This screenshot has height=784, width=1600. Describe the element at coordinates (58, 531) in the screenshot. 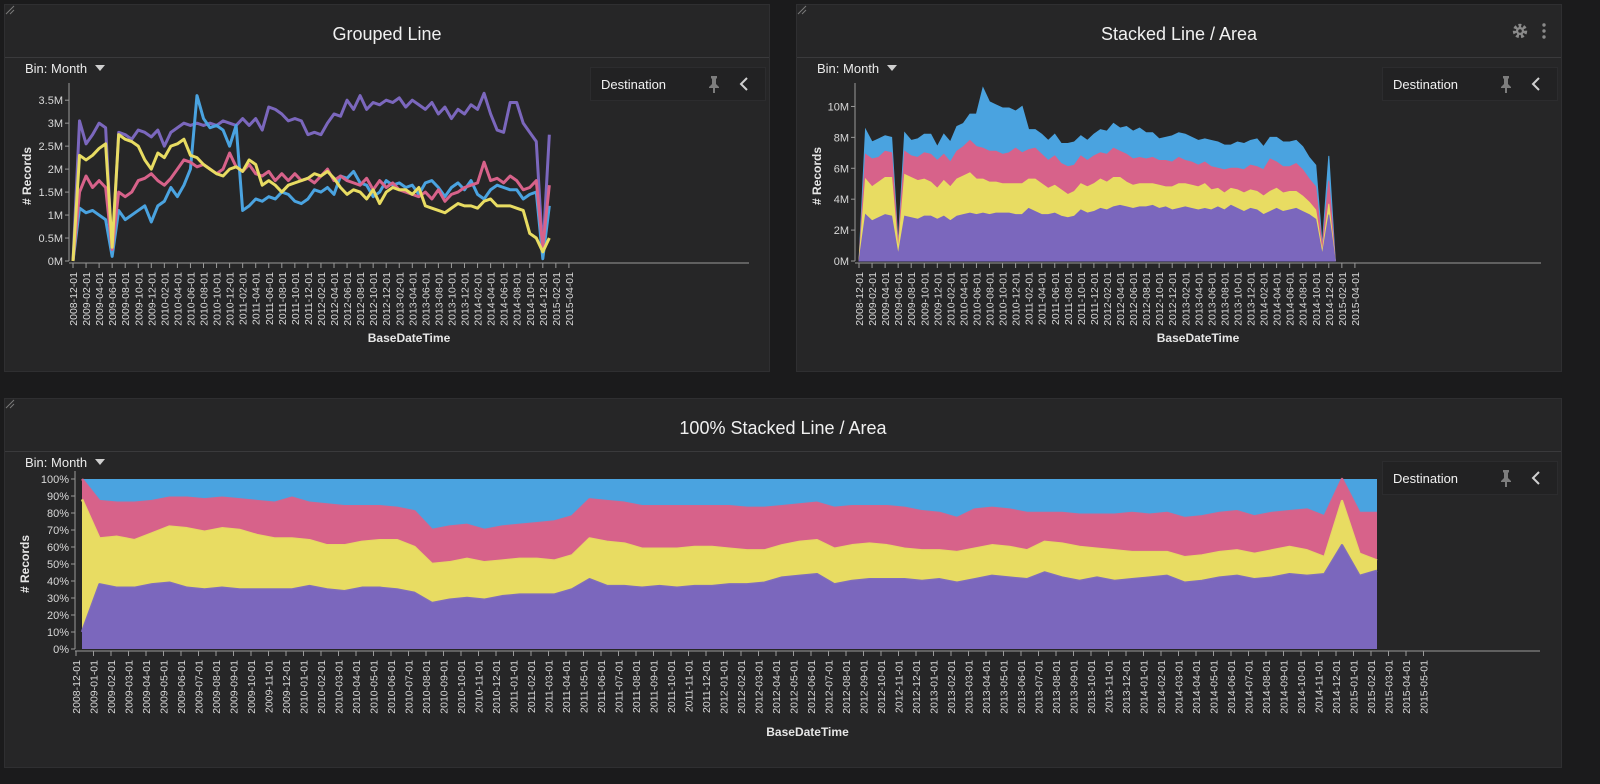

I see `y-tick-label: 70%` at that location.